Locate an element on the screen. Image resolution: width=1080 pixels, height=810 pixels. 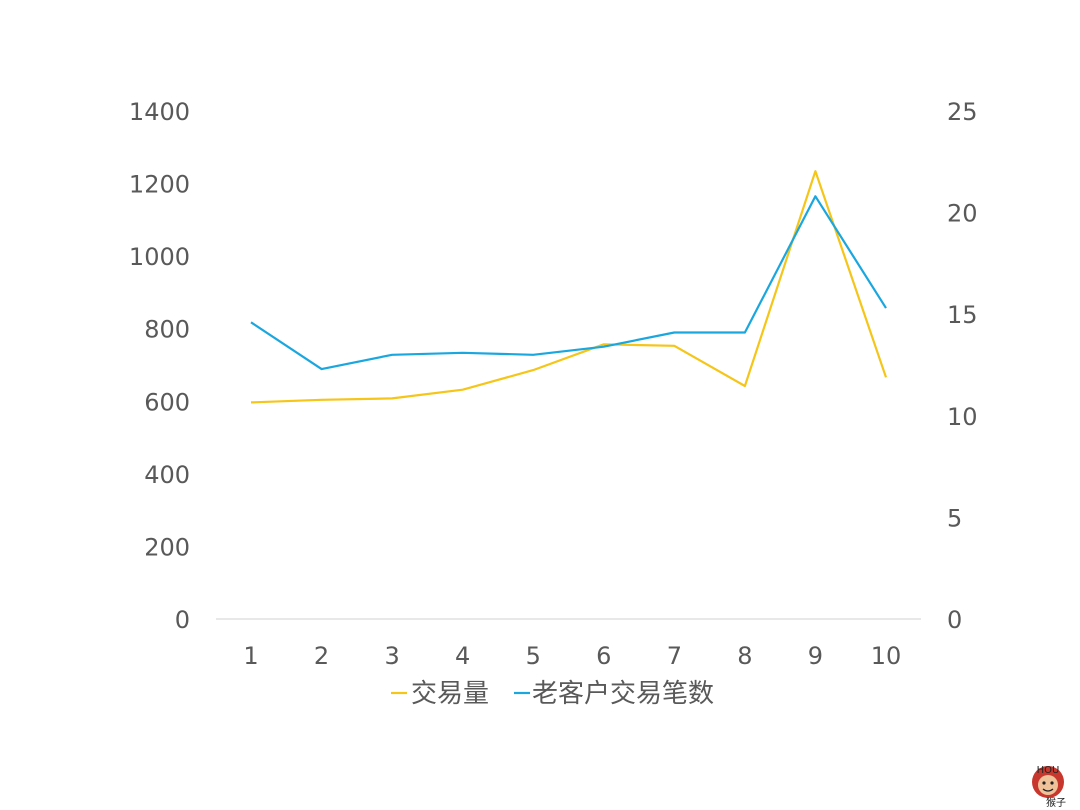
x-tick-label: 10 is located at coordinates (886, 656).